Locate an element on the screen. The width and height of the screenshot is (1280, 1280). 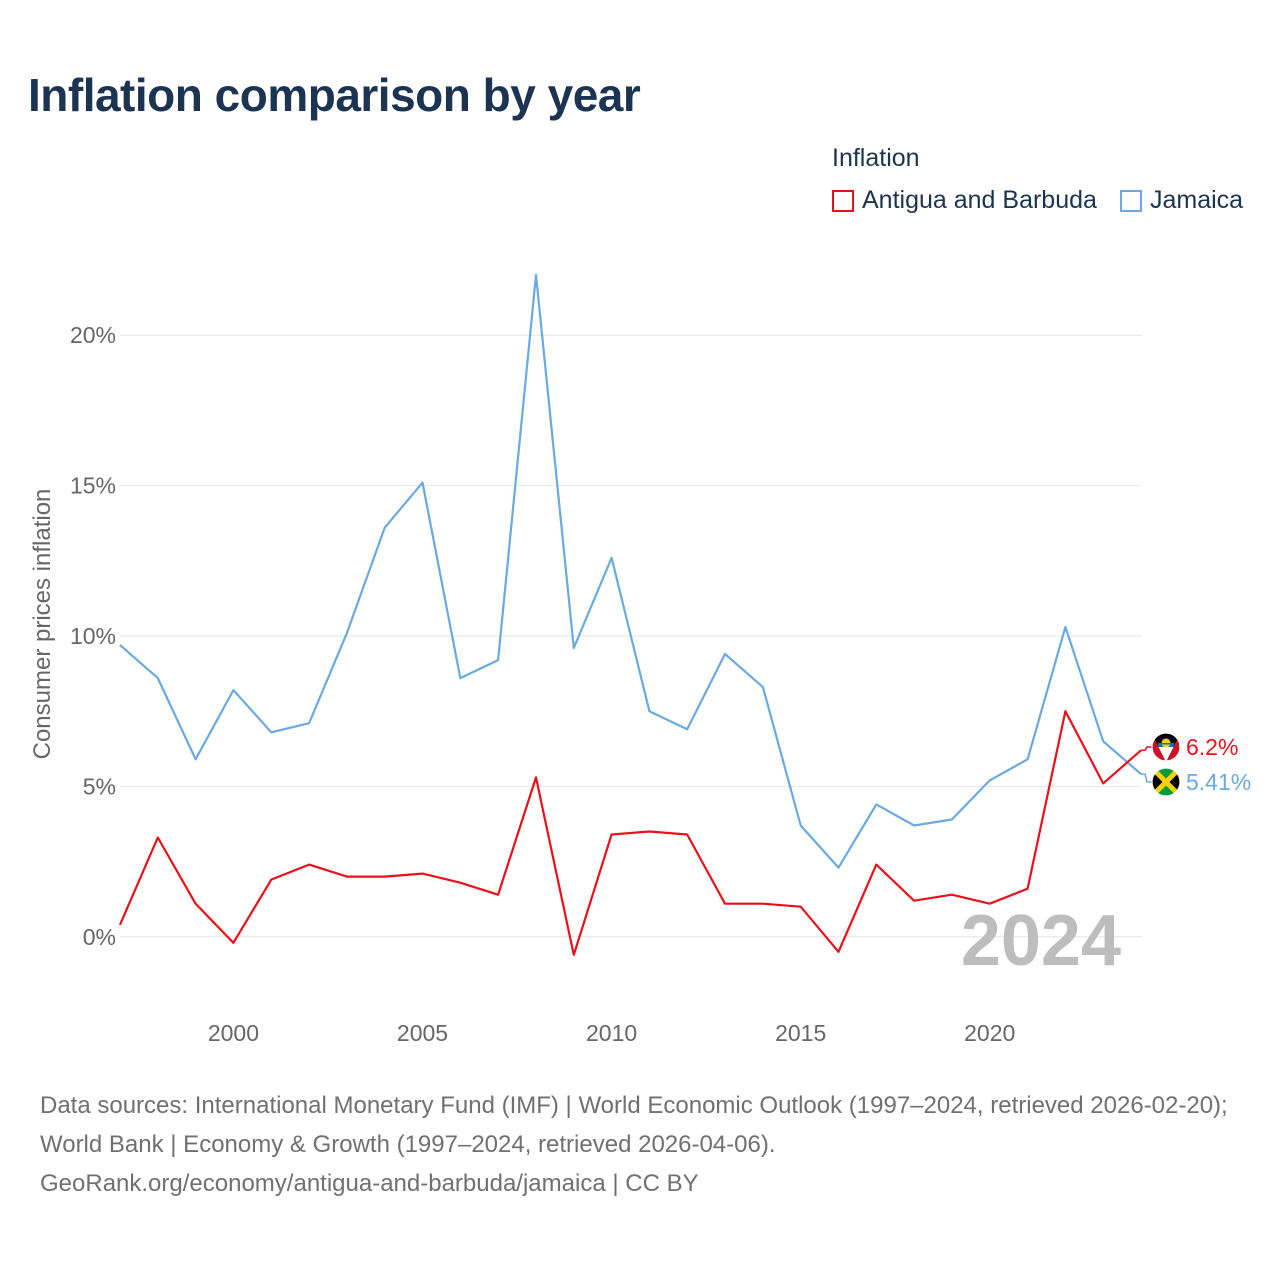
legend-swatch-jamaica is located at coordinates (1131, 200).